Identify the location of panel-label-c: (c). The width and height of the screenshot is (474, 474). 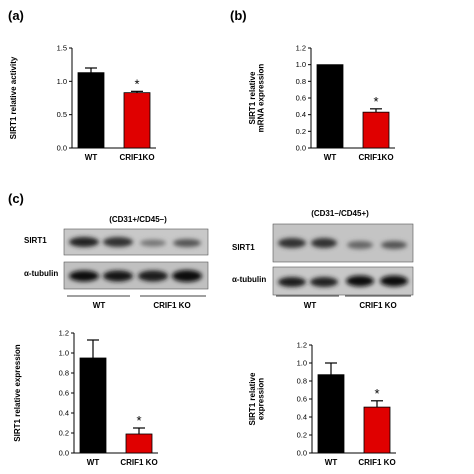
(16, 198).